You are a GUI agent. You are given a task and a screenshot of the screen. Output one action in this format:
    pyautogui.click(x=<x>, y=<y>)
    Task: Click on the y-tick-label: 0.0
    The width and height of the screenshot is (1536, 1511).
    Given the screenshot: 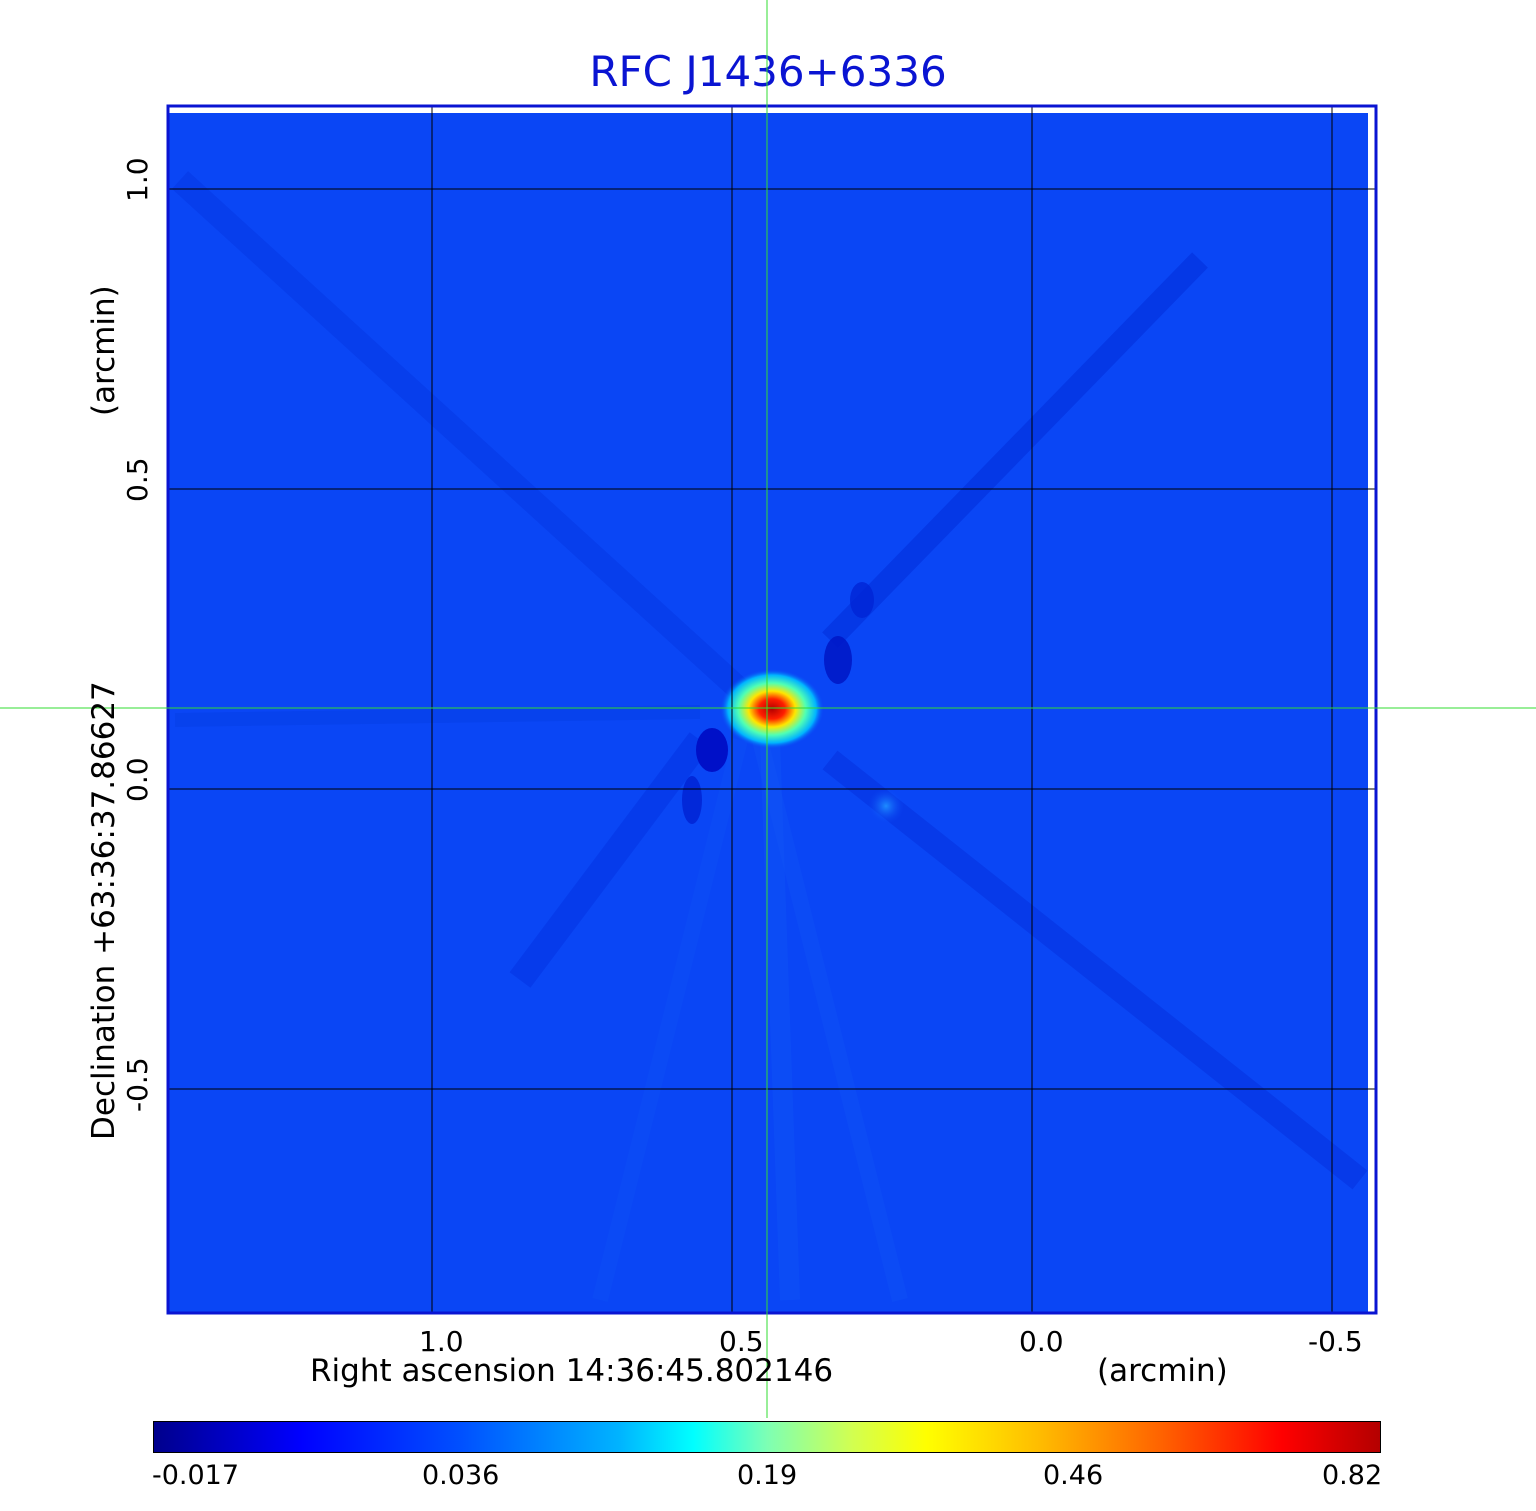 What is the action you would take?
    pyautogui.click(x=137, y=779)
    